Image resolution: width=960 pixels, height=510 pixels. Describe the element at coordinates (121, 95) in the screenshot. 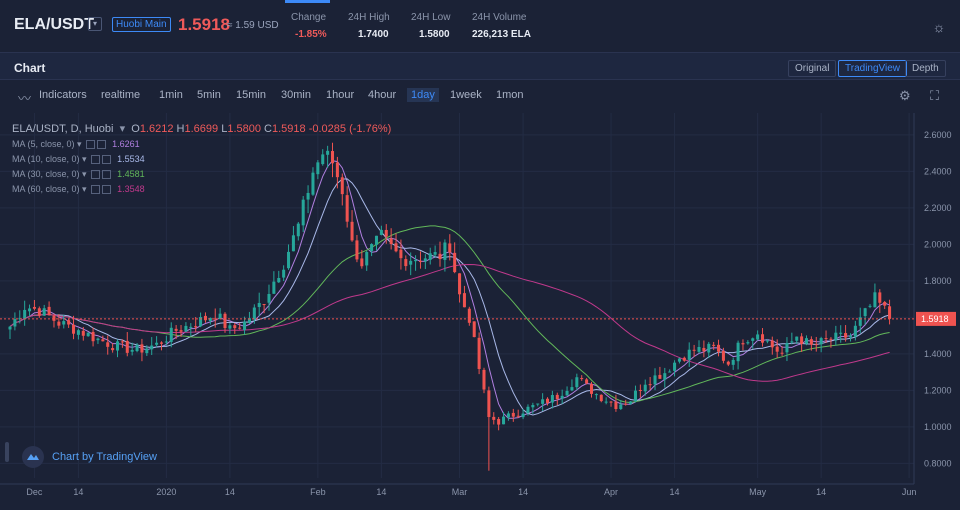

I see `interval-realtime: realtime` at that location.